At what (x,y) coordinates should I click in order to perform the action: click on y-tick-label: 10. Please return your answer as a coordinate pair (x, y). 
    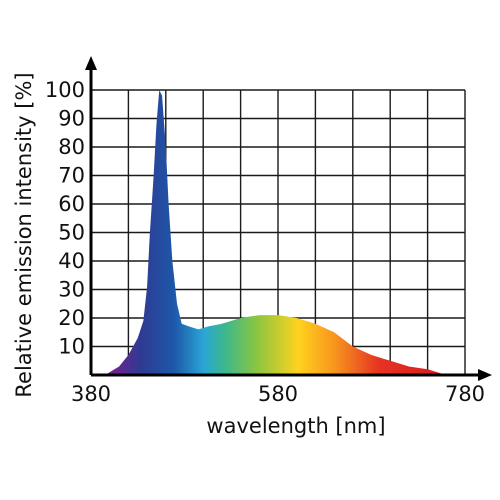
    Looking at the image, I should click on (71, 347).